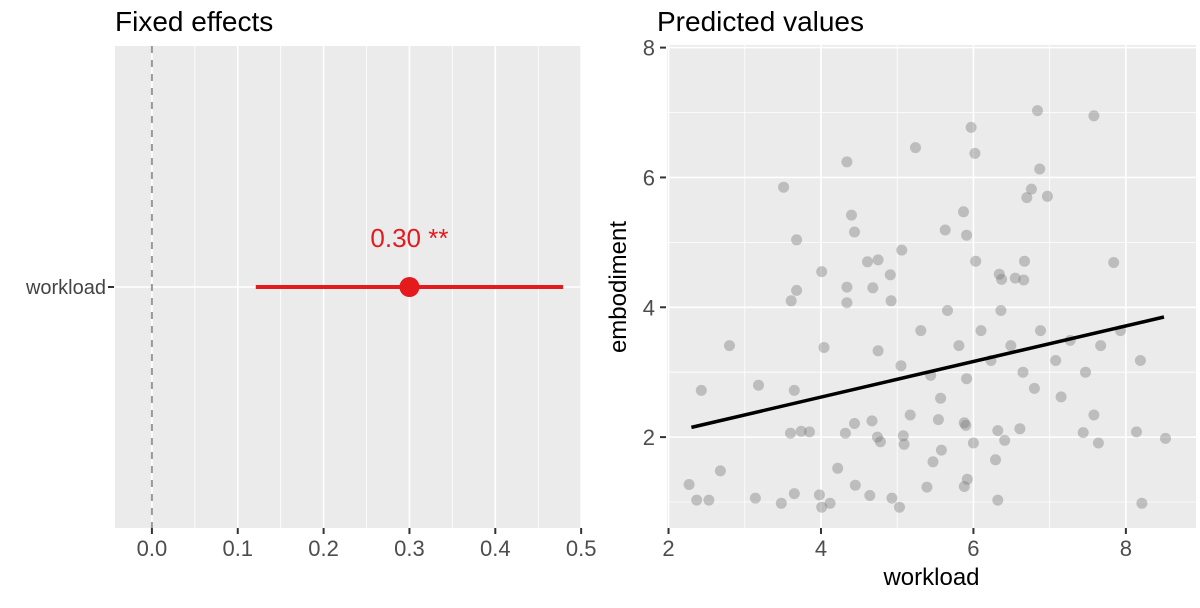 The width and height of the screenshot is (1200, 608). I want to click on x-tick-label: 0.3, so click(409, 548).